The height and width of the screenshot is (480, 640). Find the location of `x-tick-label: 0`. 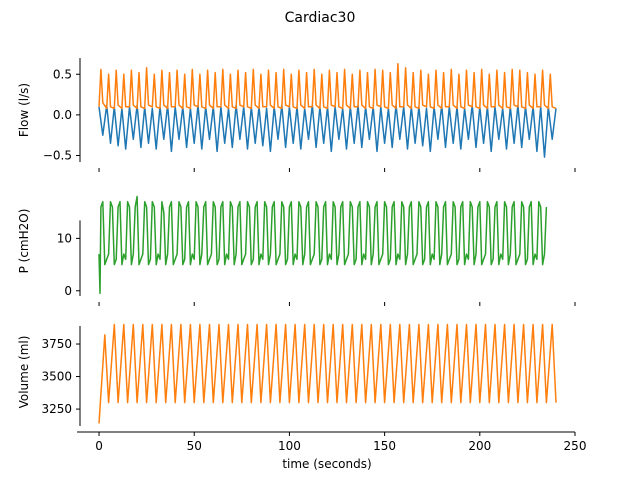

x-tick-label: 0 is located at coordinates (99, 446).